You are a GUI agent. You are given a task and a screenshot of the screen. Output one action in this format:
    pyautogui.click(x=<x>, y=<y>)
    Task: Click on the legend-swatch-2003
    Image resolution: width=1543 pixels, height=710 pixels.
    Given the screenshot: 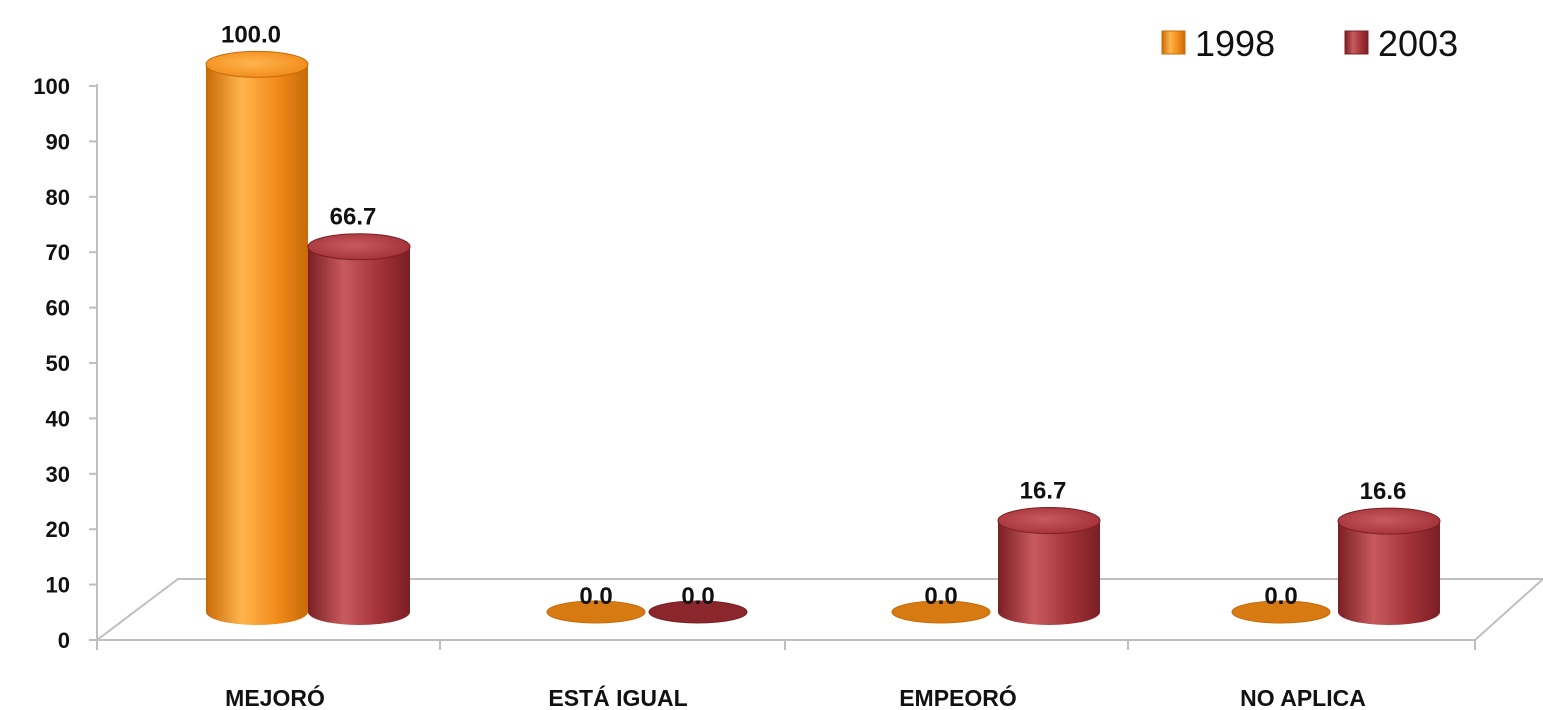 What is the action you would take?
    pyautogui.click(x=1356, y=42)
    